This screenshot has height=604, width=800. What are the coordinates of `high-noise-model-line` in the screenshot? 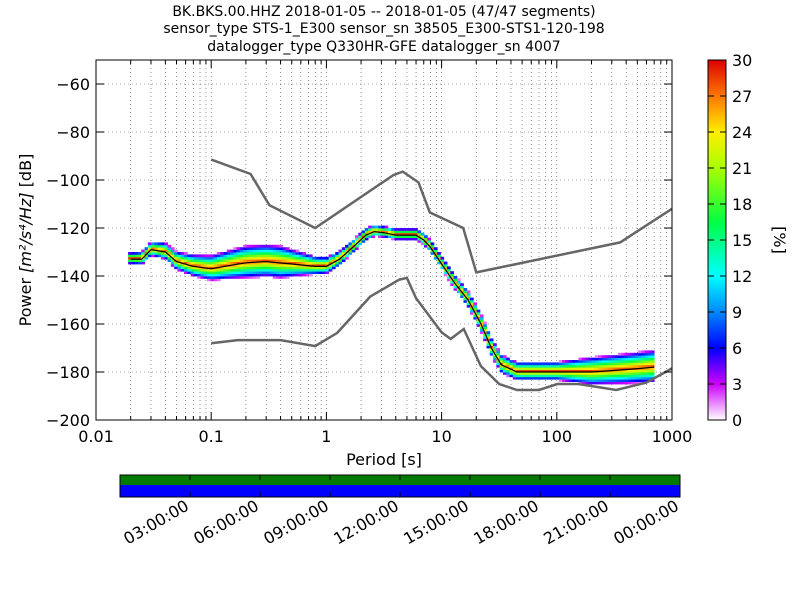 It's located at (441, 216).